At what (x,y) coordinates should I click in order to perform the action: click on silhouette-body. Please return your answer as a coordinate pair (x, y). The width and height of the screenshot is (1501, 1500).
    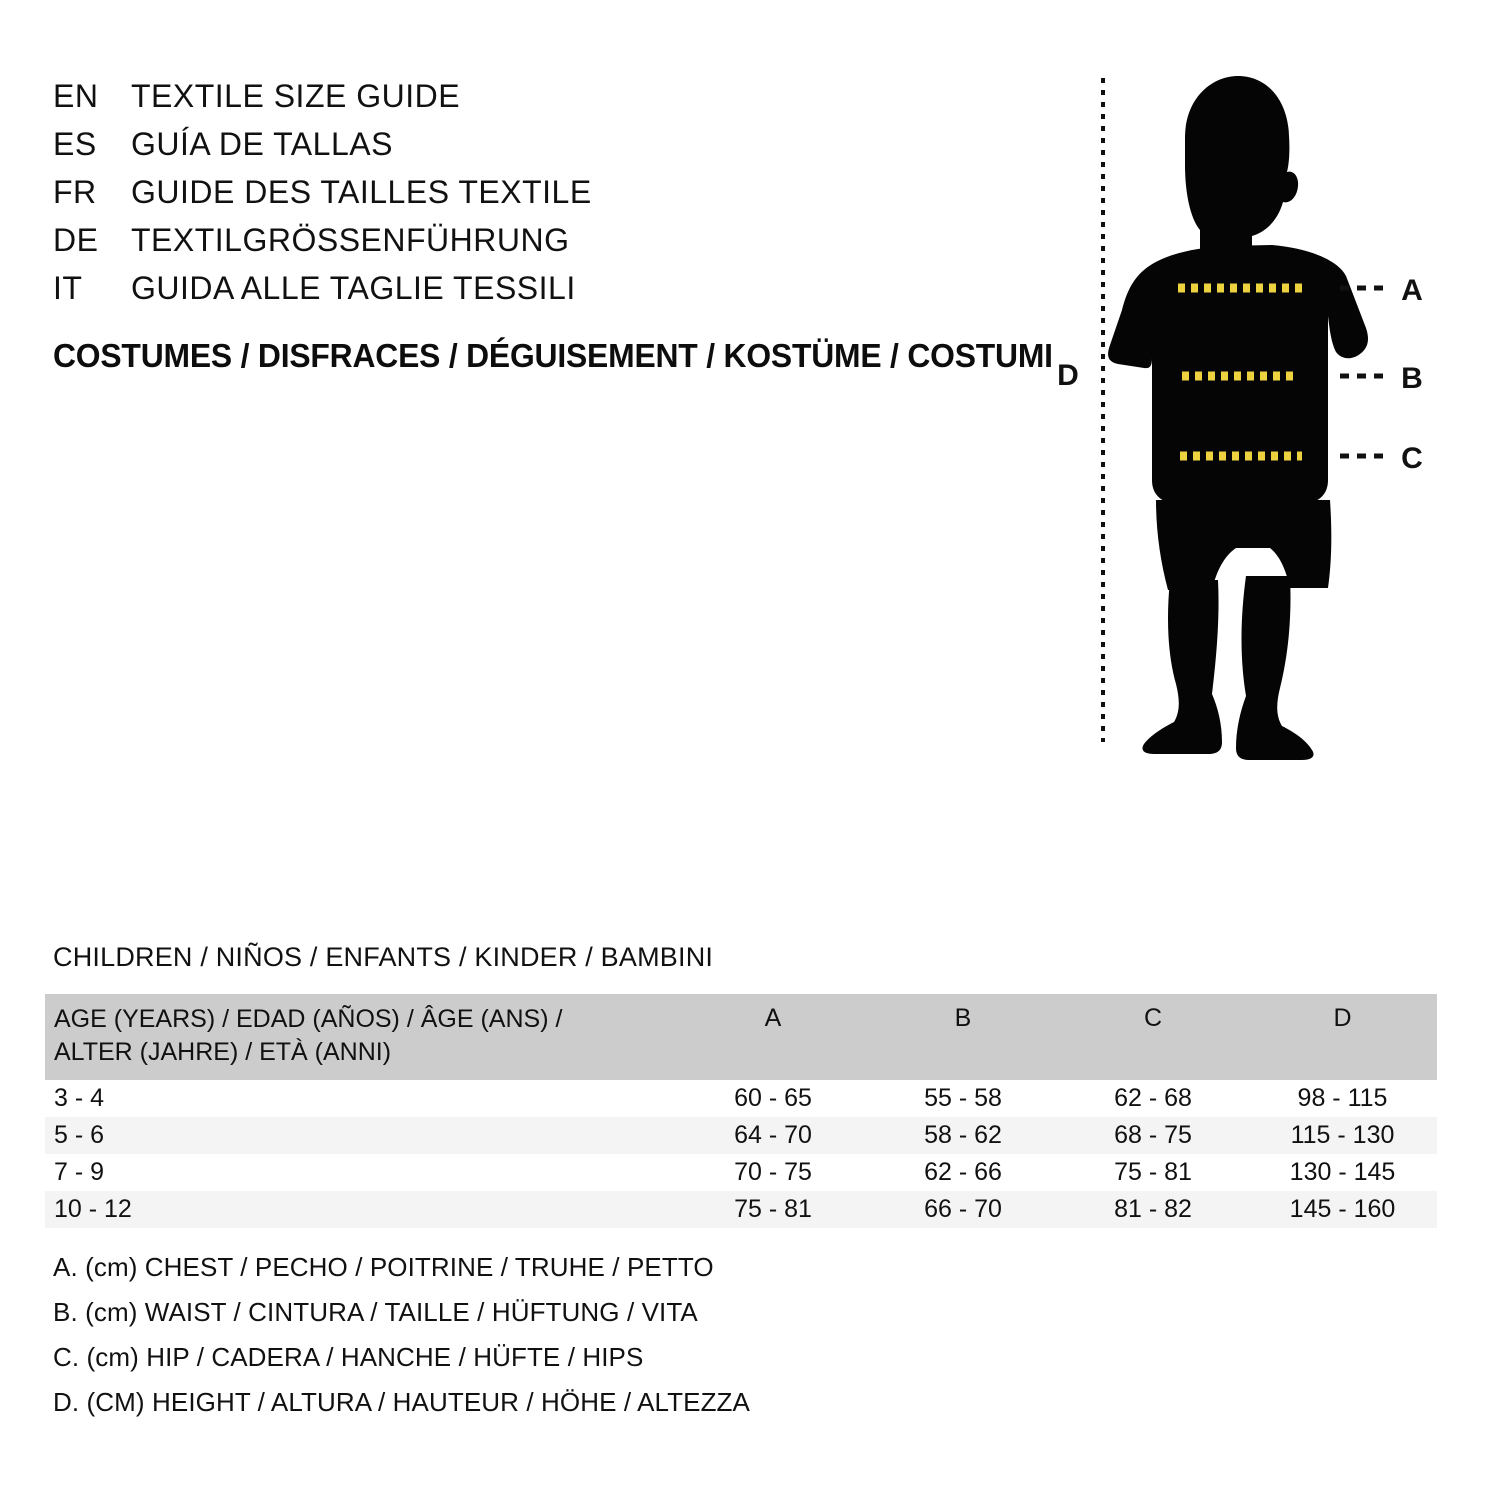
    Looking at the image, I should click on (1238, 418).